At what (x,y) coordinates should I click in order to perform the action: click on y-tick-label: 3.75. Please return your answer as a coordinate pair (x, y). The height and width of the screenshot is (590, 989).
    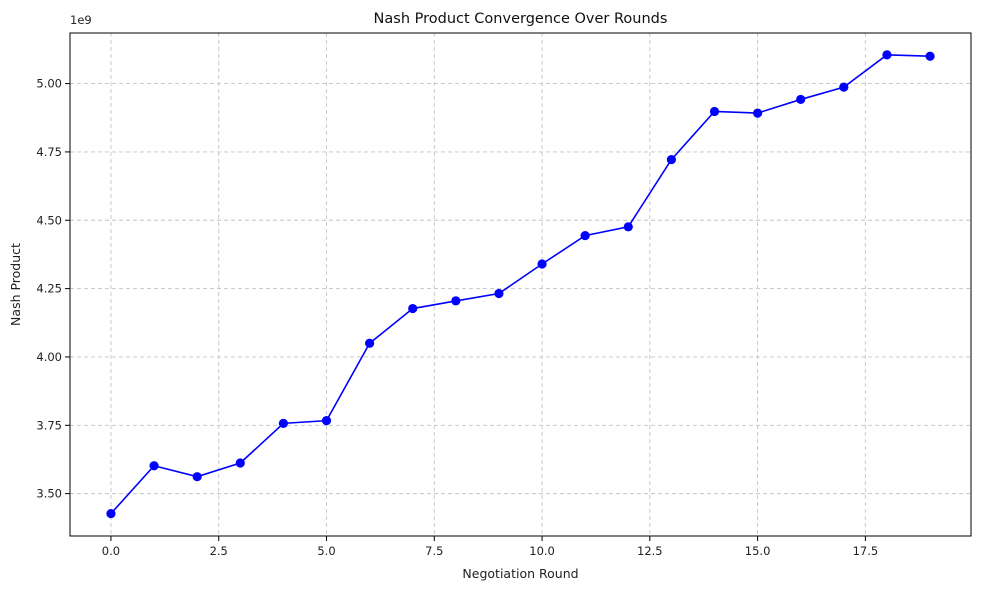
    Looking at the image, I should click on (49, 425).